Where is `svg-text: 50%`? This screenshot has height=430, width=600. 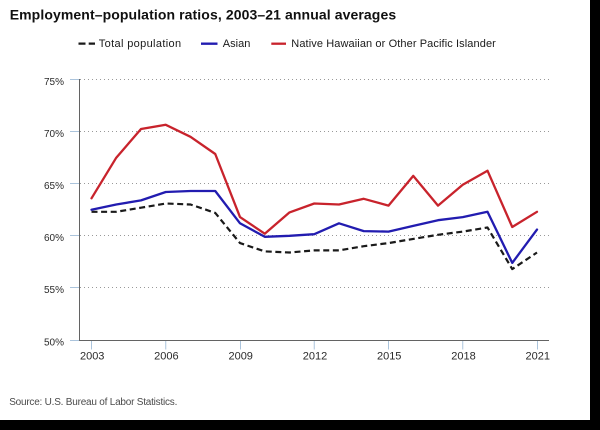 svg-text: 50% is located at coordinates (54, 343).